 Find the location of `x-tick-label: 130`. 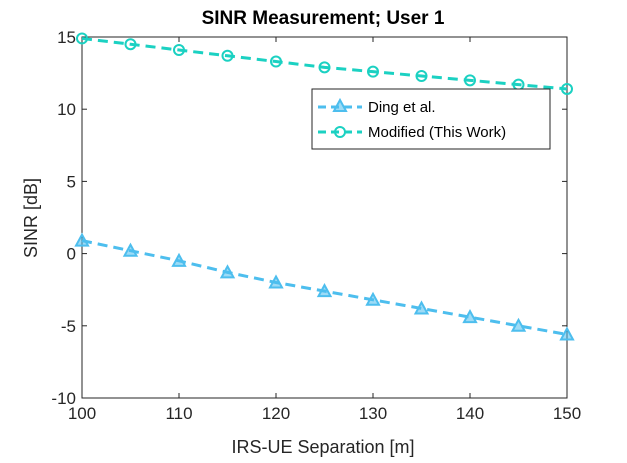

x-tick-label: 130 is located at coordinates (373, 413).